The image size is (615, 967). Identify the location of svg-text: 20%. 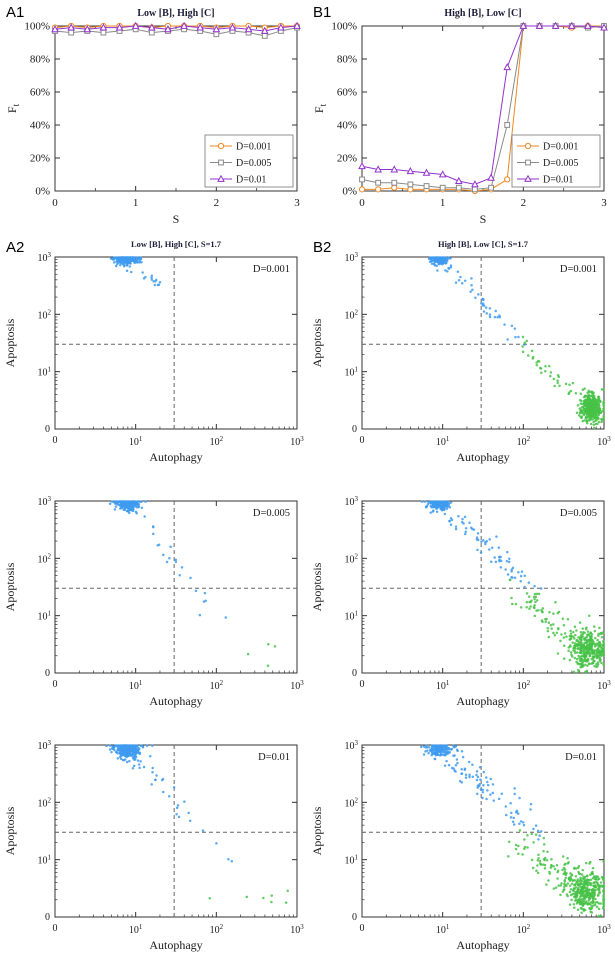
(347, 159).